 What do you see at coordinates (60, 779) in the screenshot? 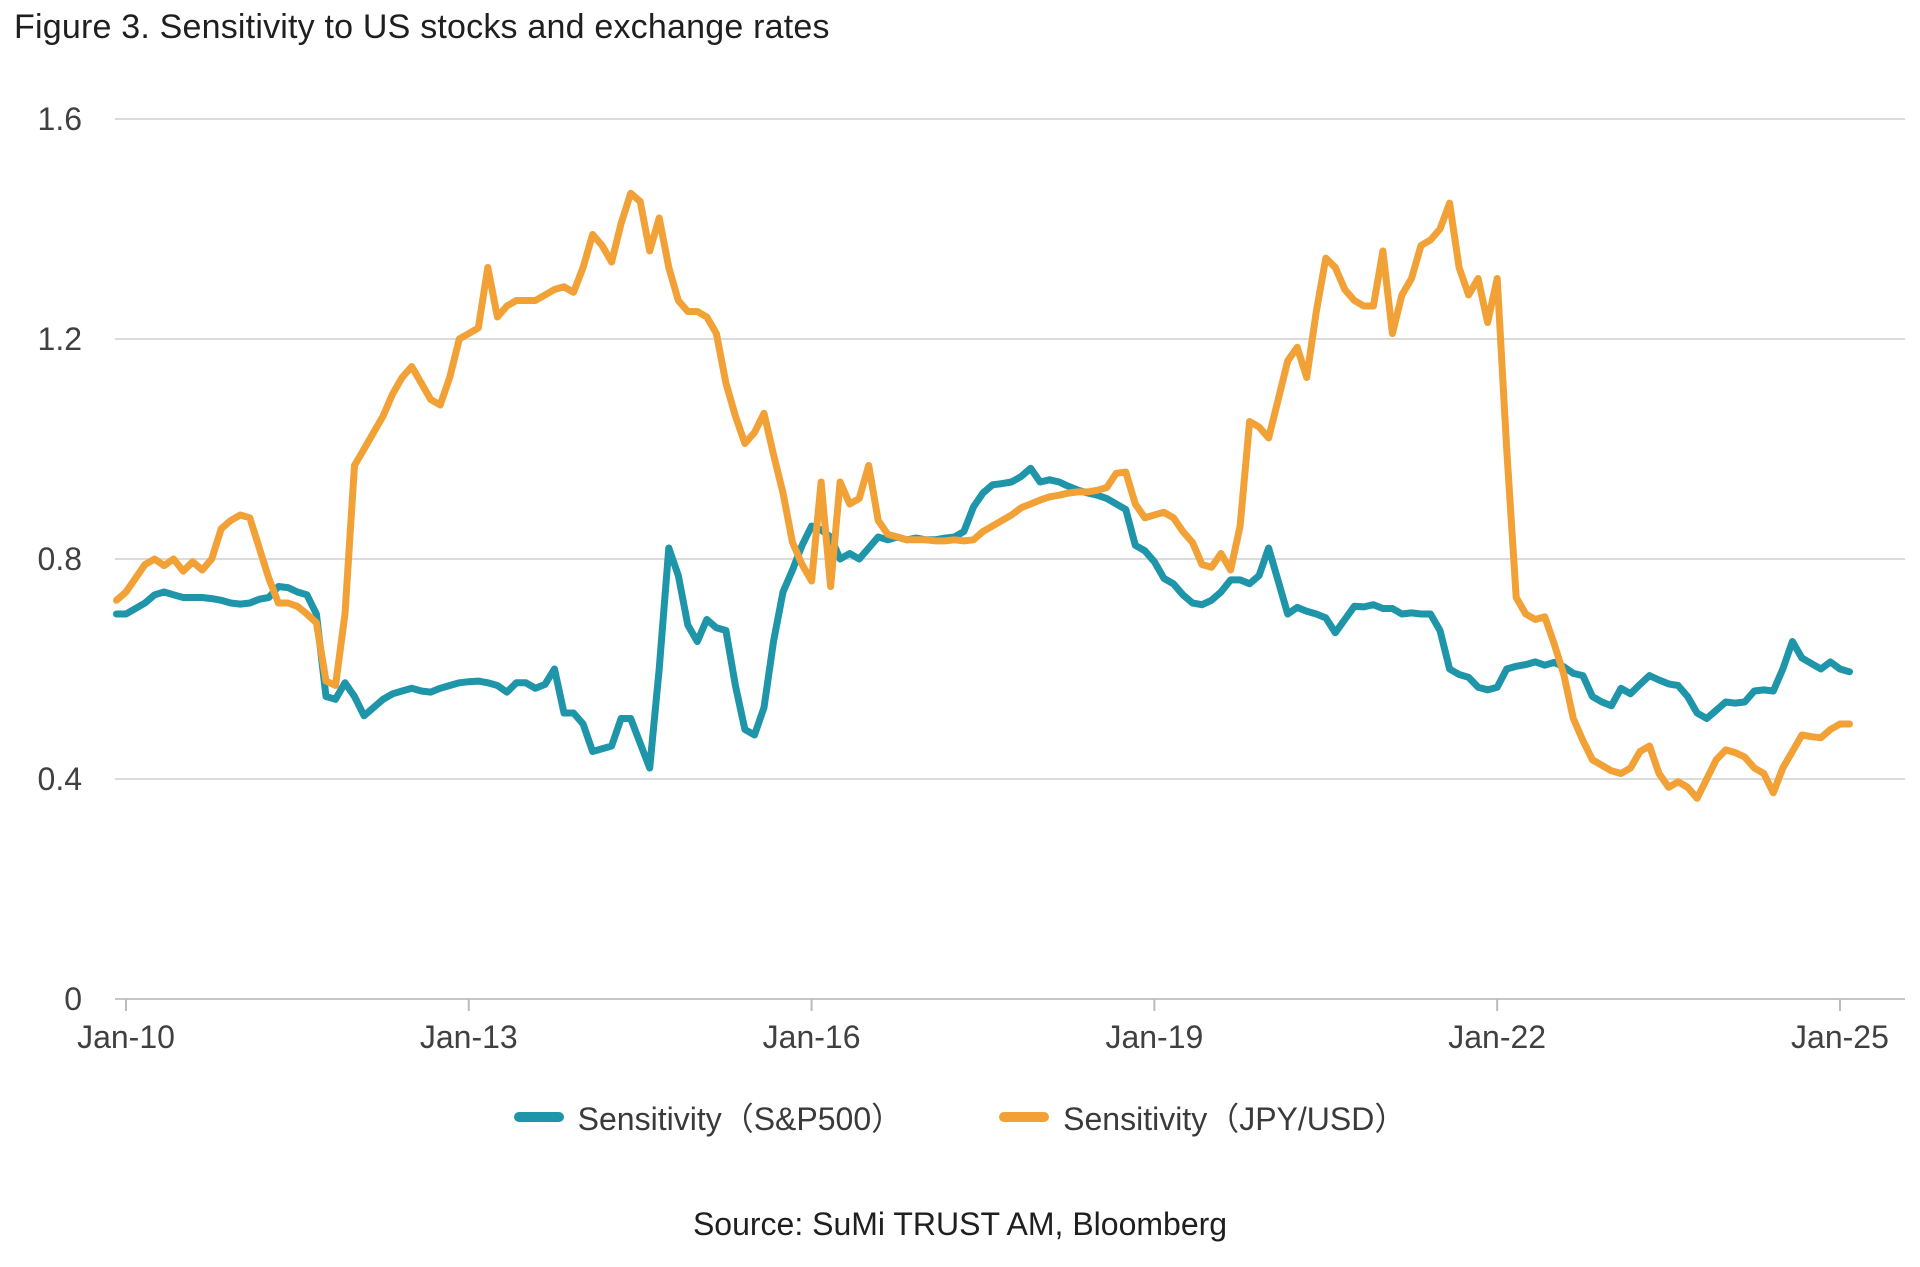
I see `svg-text: 0.4` at bounding box center [60, 779].